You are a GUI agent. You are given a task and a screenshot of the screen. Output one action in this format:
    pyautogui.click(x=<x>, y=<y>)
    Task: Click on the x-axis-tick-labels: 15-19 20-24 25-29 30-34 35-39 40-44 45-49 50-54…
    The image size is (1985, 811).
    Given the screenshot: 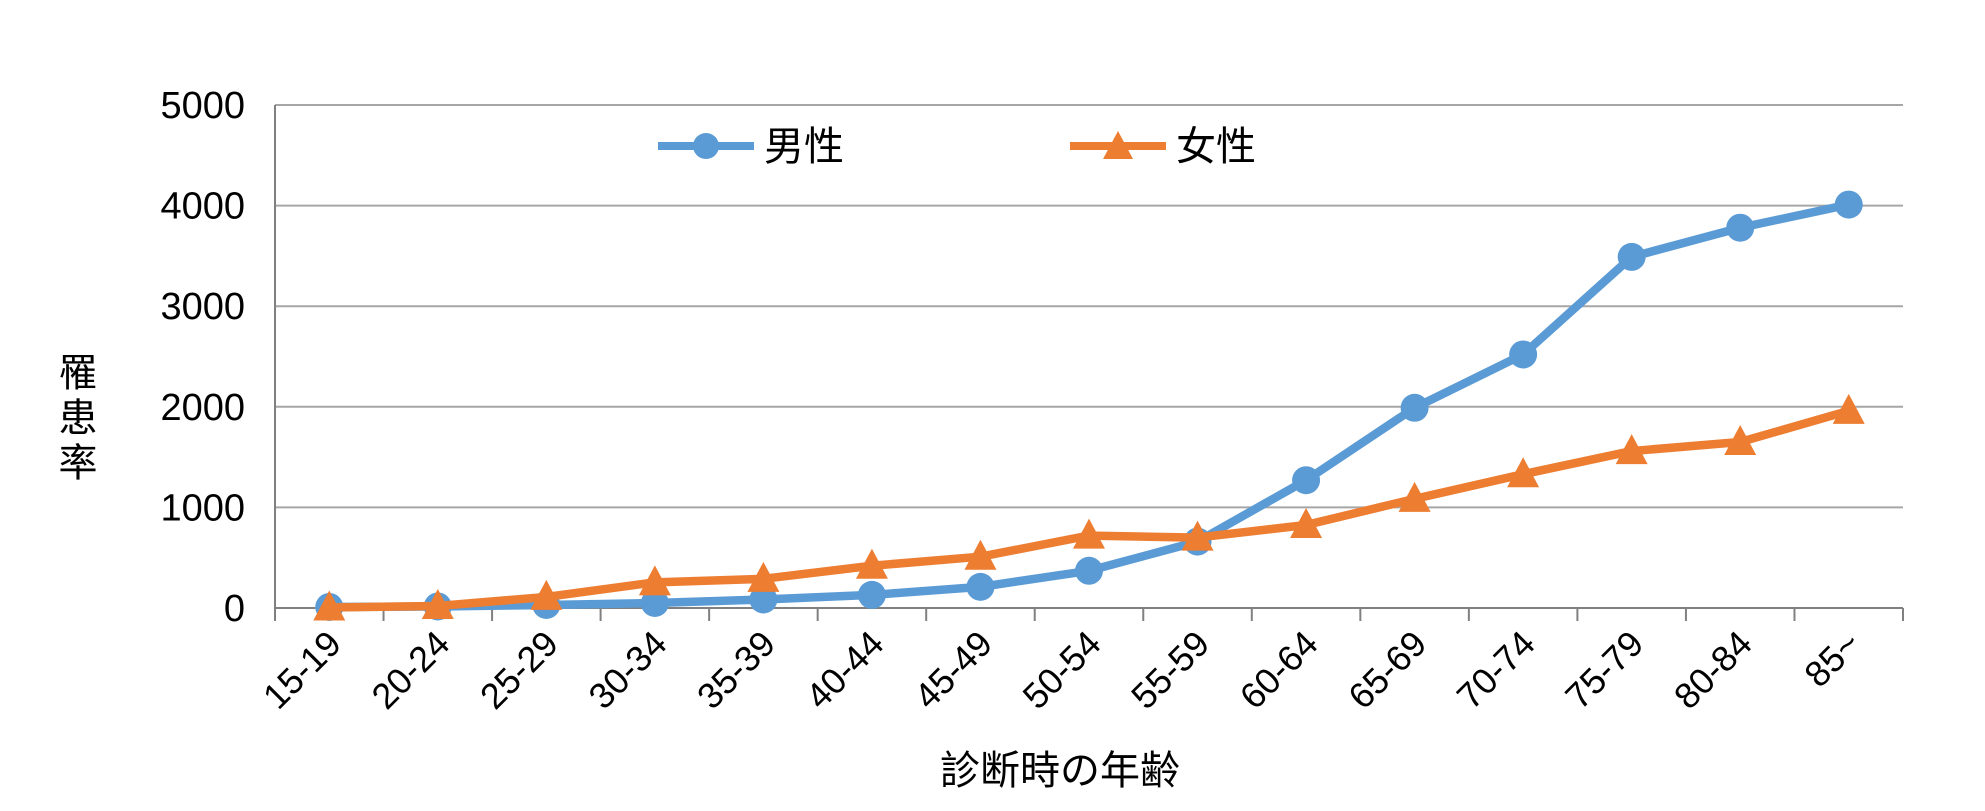 What is the action you would take?
    pyautogui.click(x=1062, y=670)
    